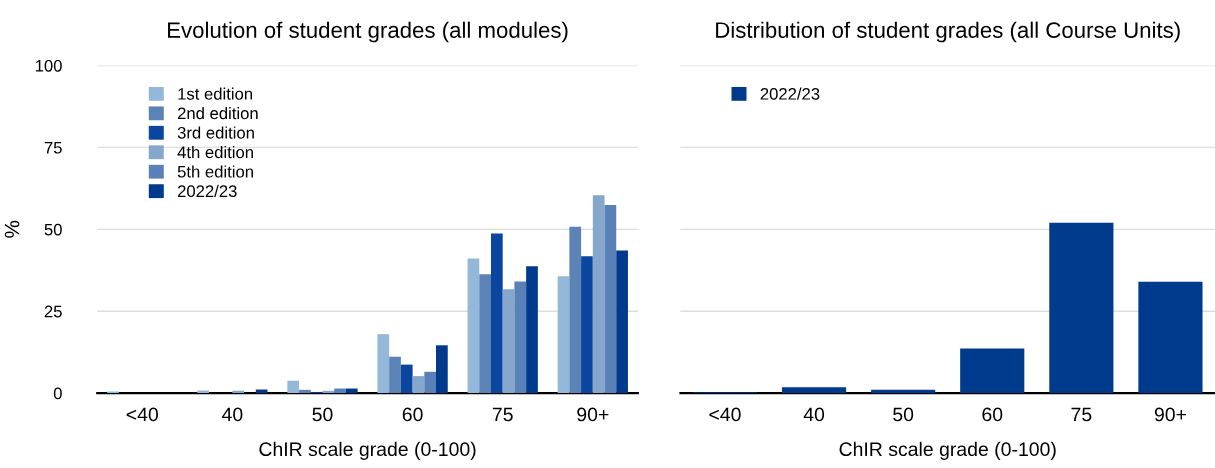 Image resolution: width=1215 pixels, height=468 pixels. Describe the element at coordinates (48, 65) in the screenshot. I see `y-tick-label: 100` at that location.